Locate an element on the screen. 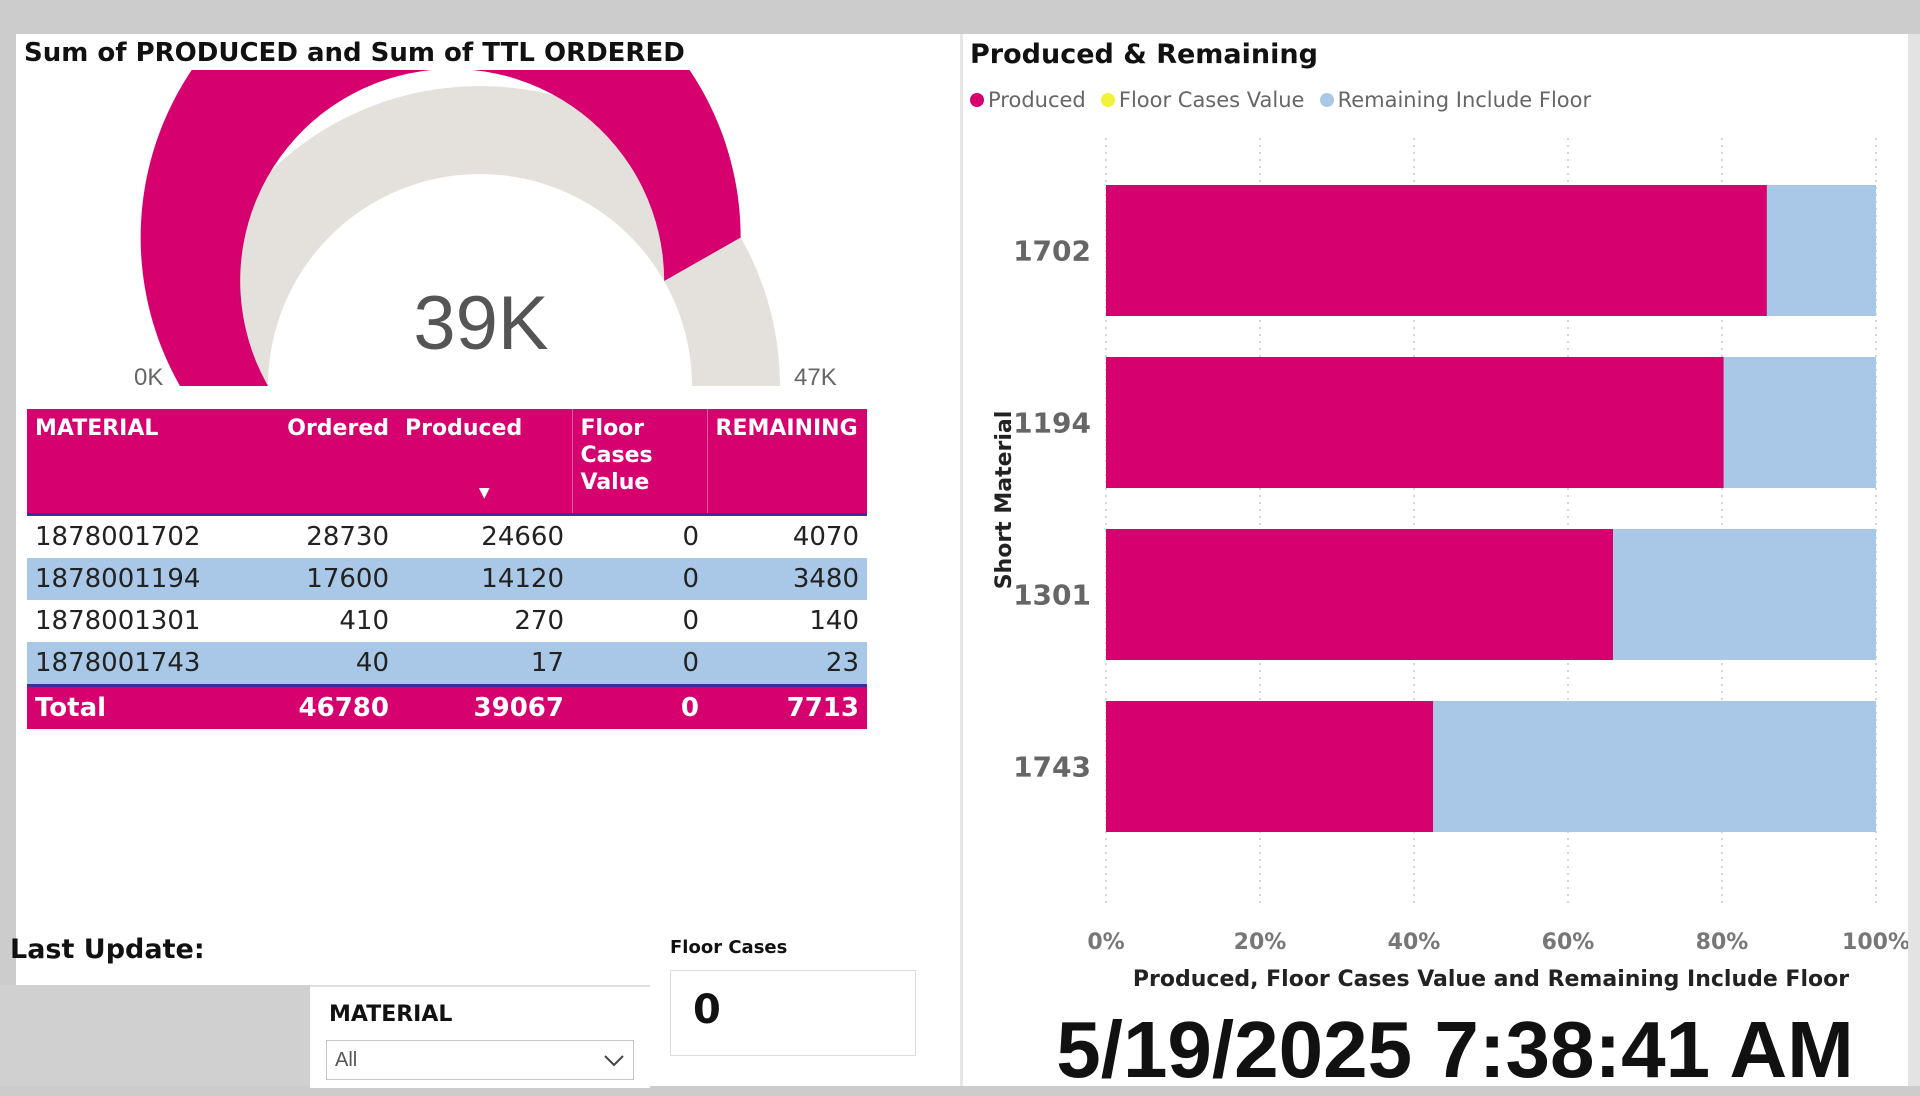  col-header-produced: Produced ▼ is located at coordinates (484, 462).